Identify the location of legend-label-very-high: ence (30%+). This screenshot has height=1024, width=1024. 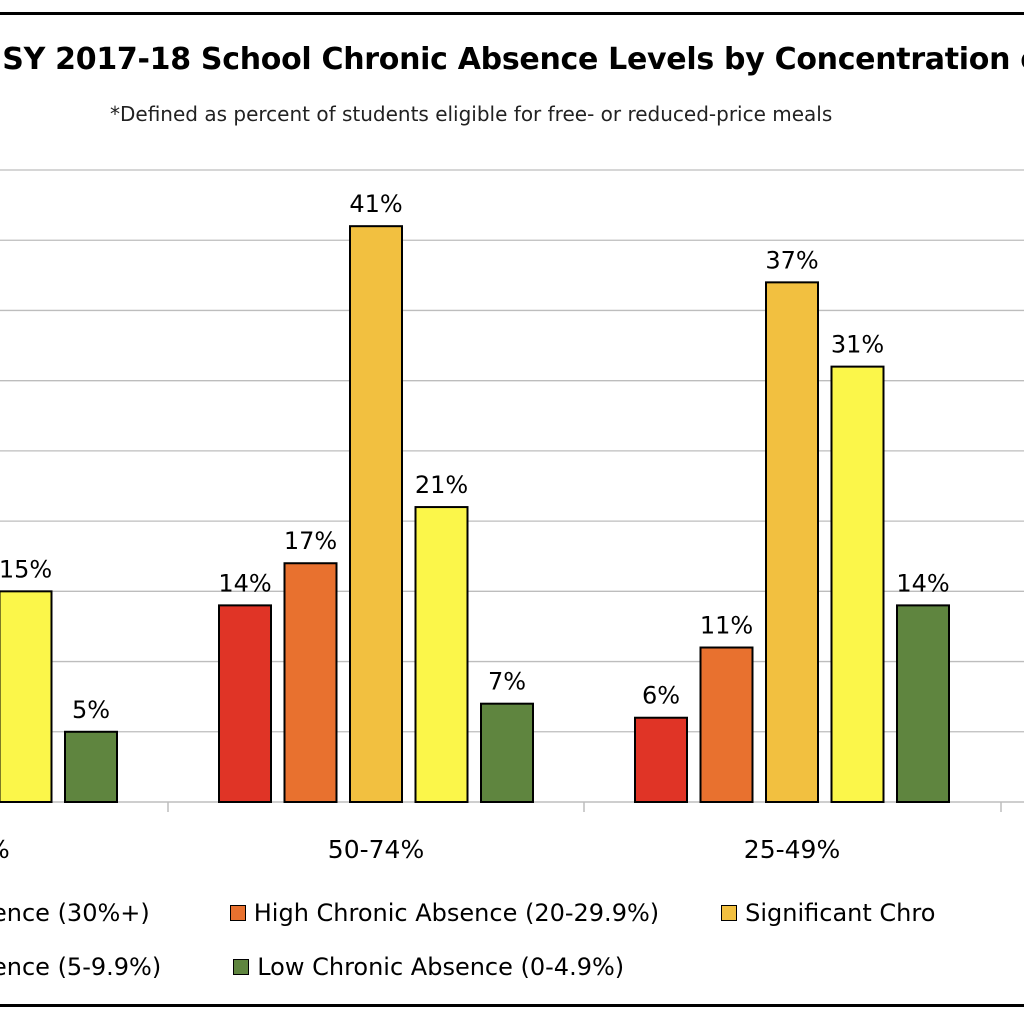
(75, 913).